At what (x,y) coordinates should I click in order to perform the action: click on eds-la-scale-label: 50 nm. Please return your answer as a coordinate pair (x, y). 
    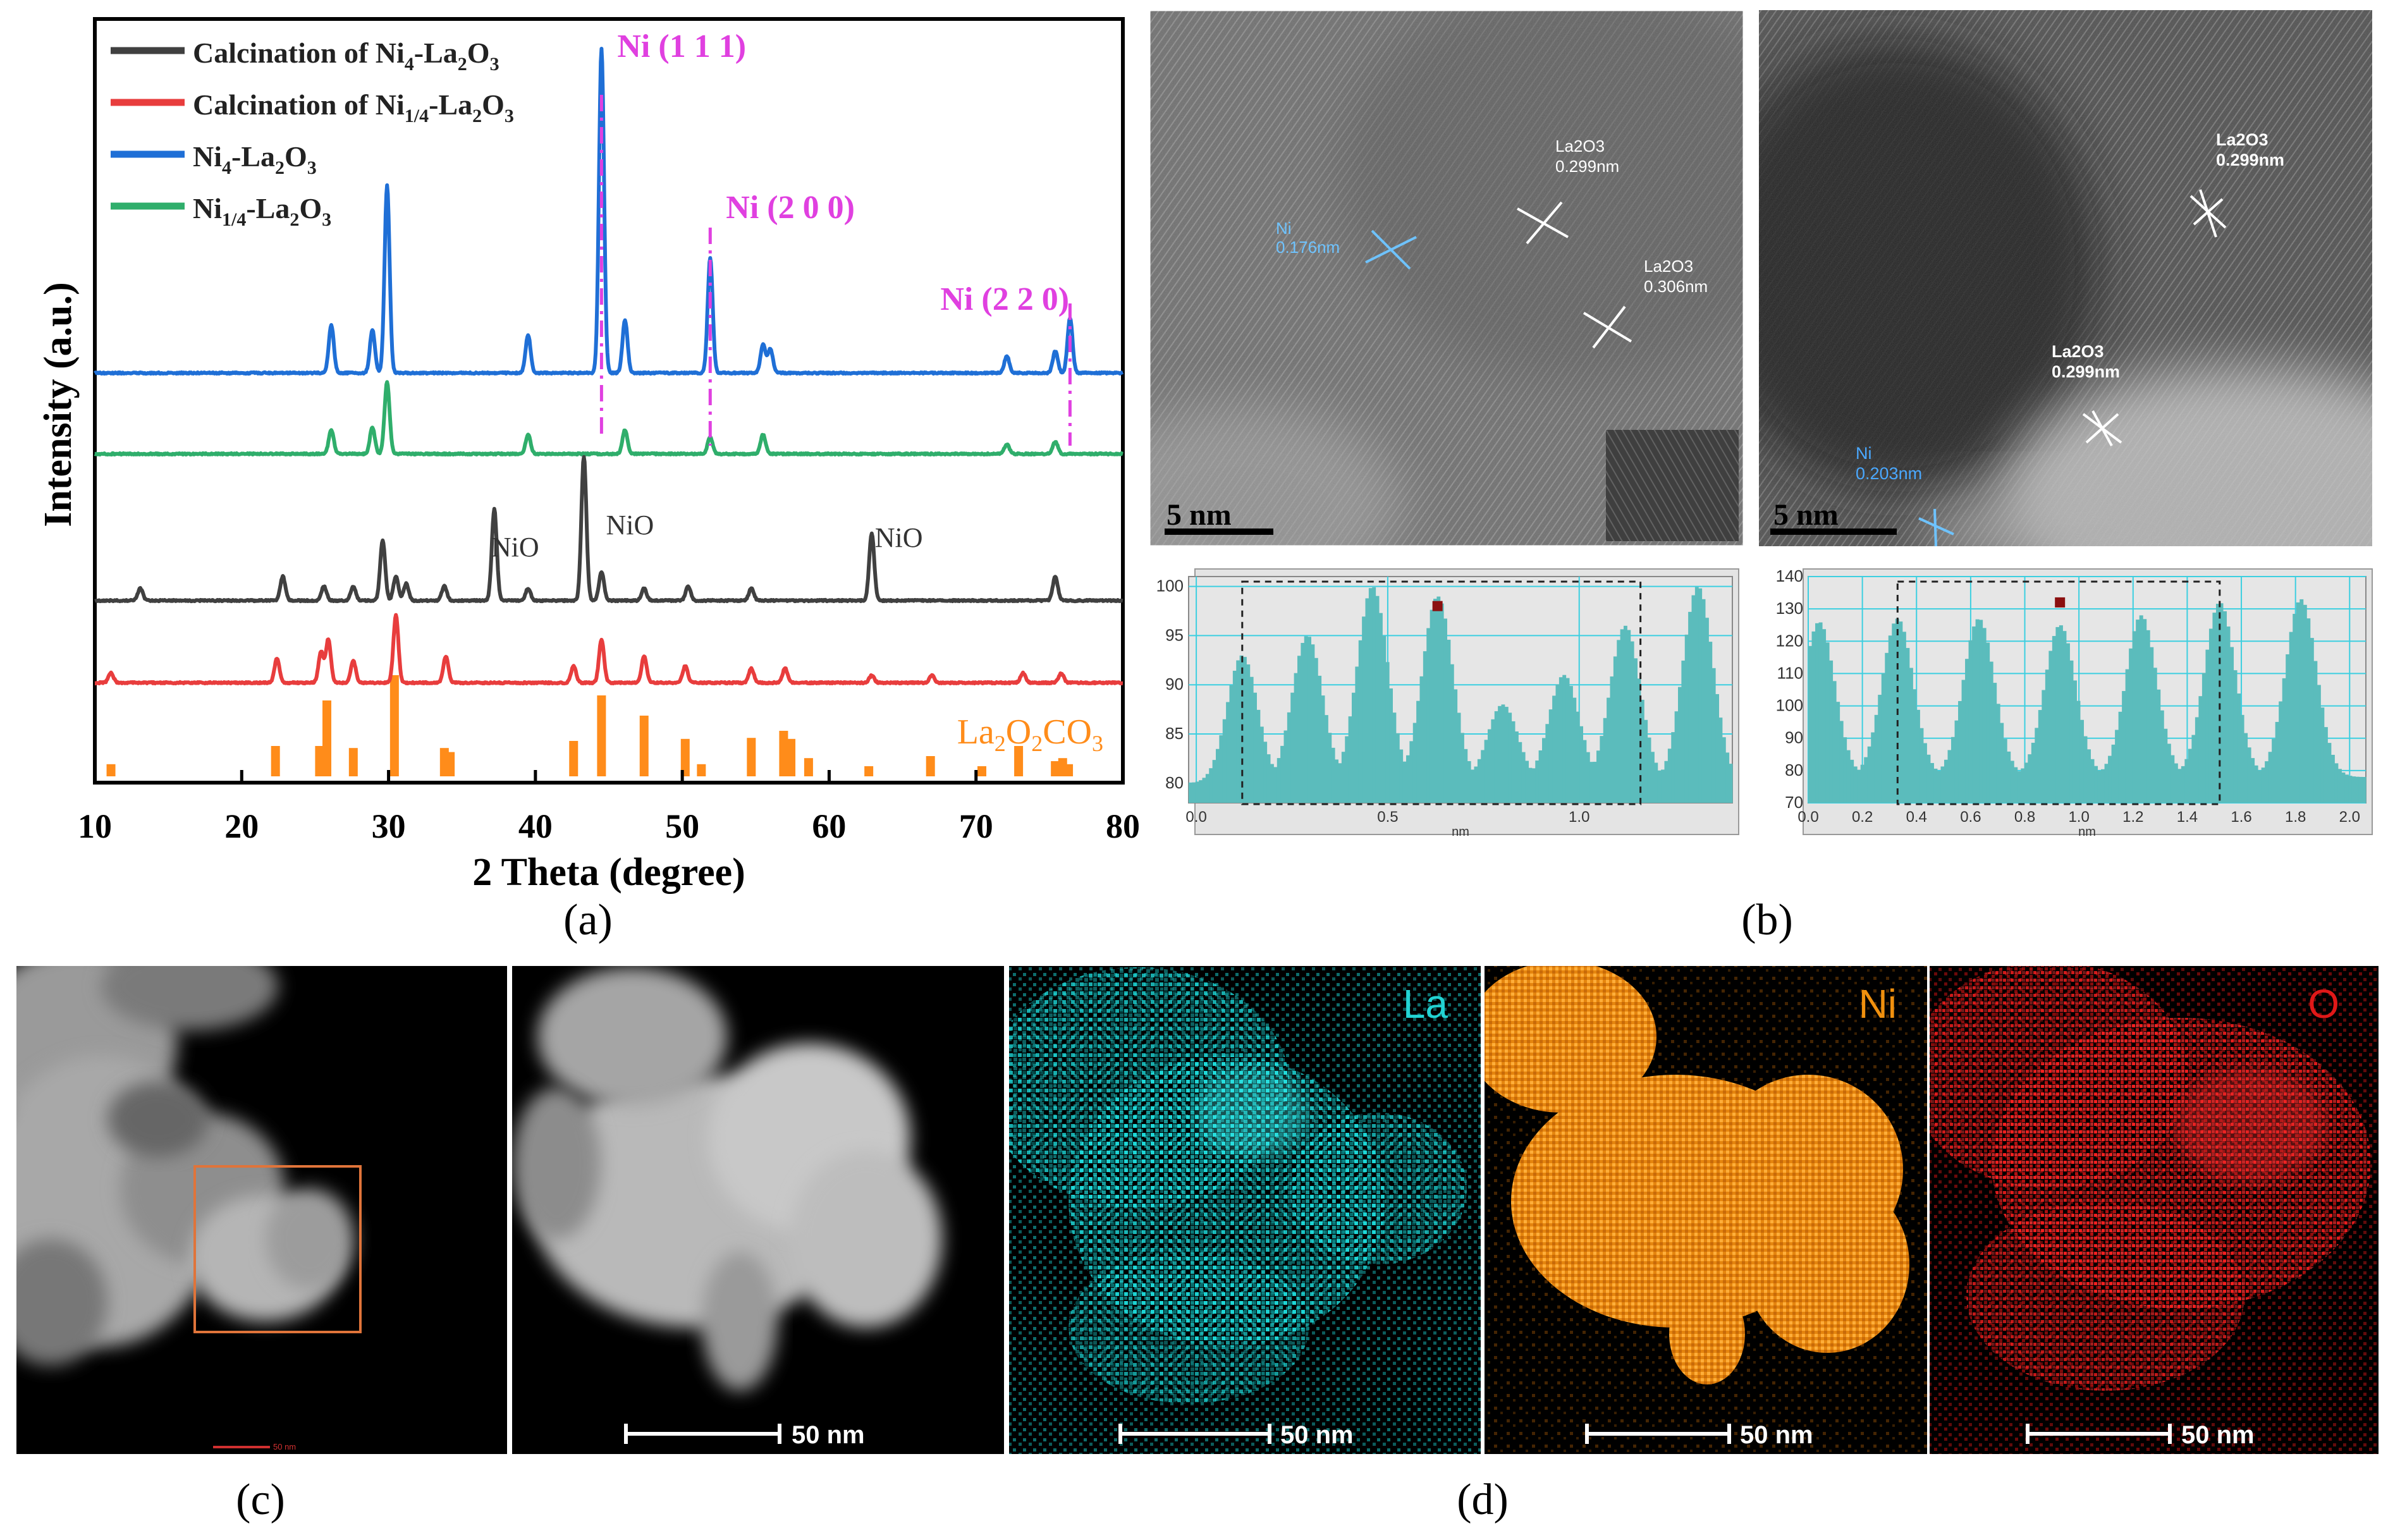
    Looking at the image, I should click on (1317, 1435).